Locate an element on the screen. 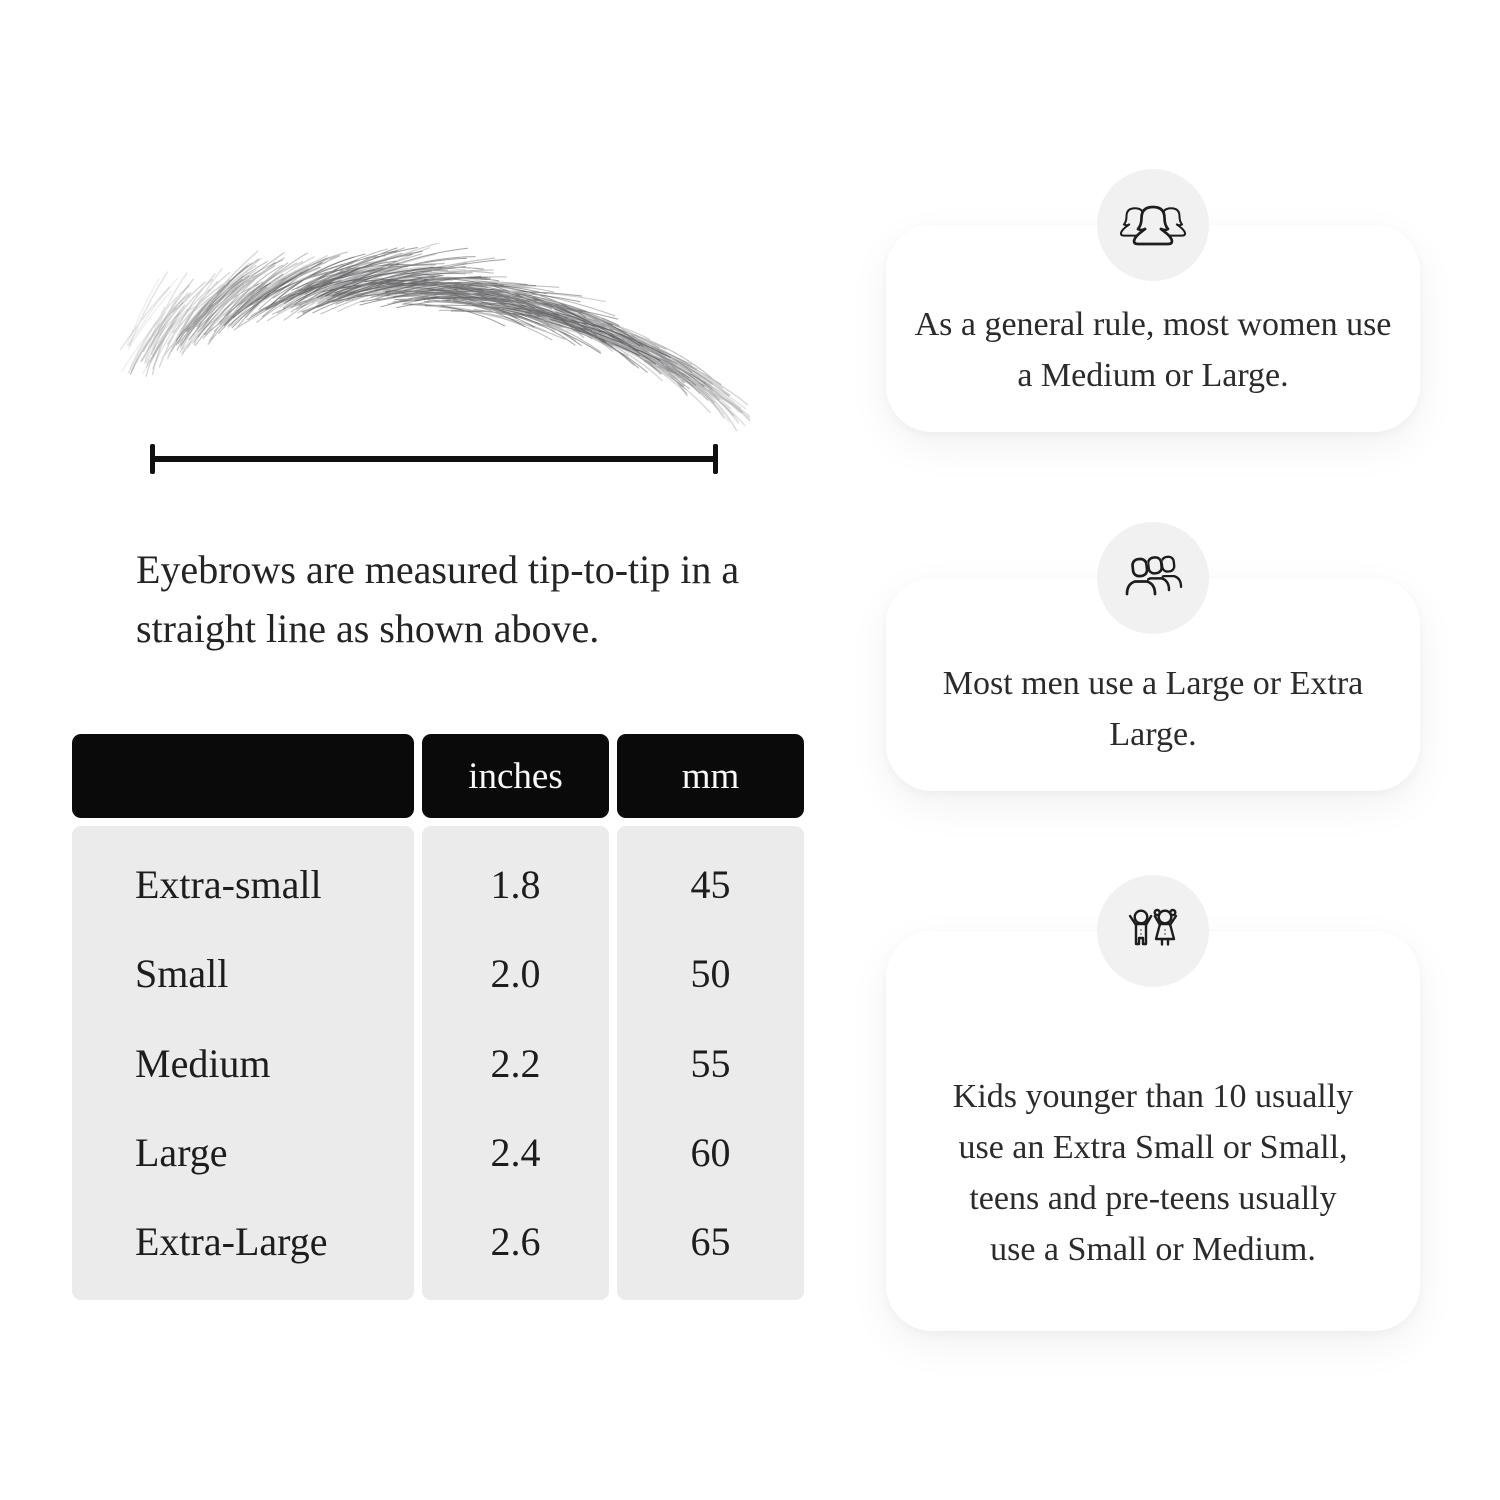  measurement-line is located at coordinates (434, 459).